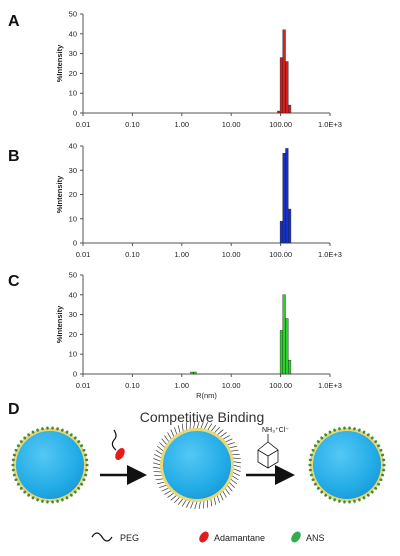  What do you see at coordinates (129, 538) in the screenshot?
I see `legend-peg: PEG` at bounding box center [129, 538].